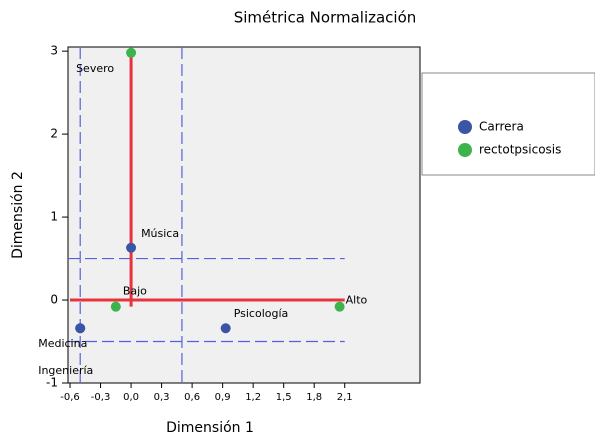 This screenshot has height=440, width=595. I want to click on chart-title: Simétrica Normalización, so click(325, 18).